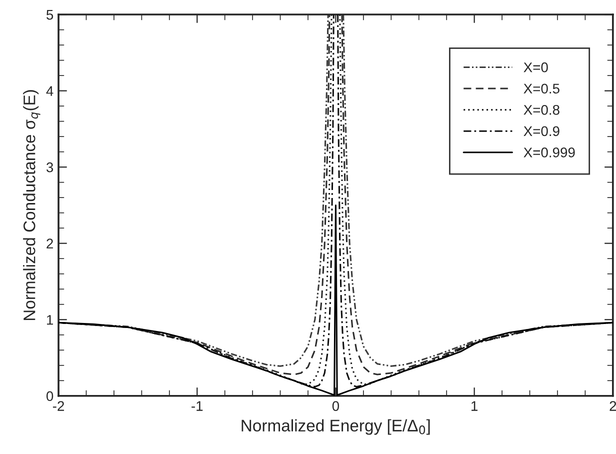 Image resolution: width=616 pixels, height=454 pixels. What do you see at coordinates (336, 406) in the screenshot?
I see `x-tick-label: 0` at bounding box center [336, 406].